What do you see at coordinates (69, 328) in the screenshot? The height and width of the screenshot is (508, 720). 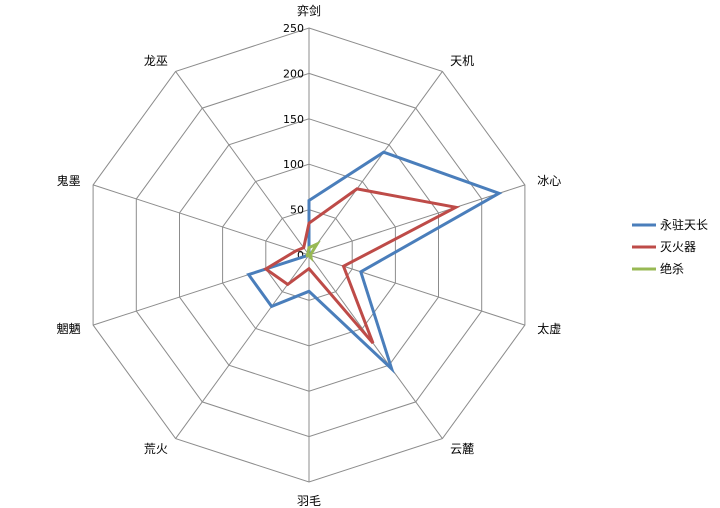 I see `category-label-7: 魍魉` at bounding box center [69, 328].